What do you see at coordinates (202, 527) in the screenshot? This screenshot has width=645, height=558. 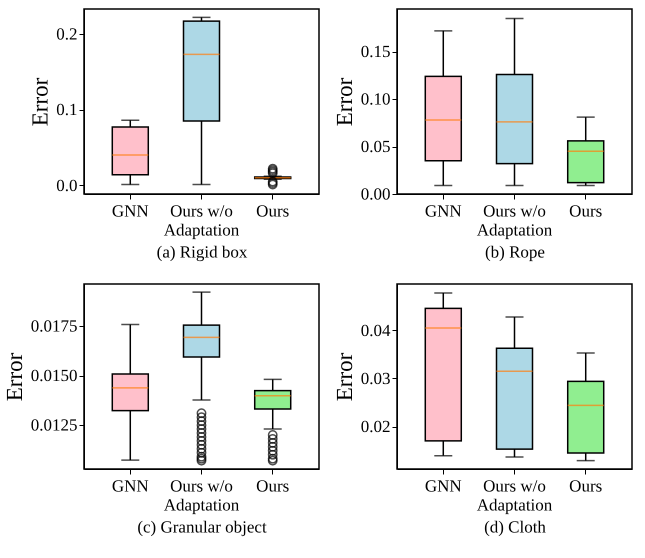 I see `x-axis-title: (c) Granular object` at bounding box center [202, 527].